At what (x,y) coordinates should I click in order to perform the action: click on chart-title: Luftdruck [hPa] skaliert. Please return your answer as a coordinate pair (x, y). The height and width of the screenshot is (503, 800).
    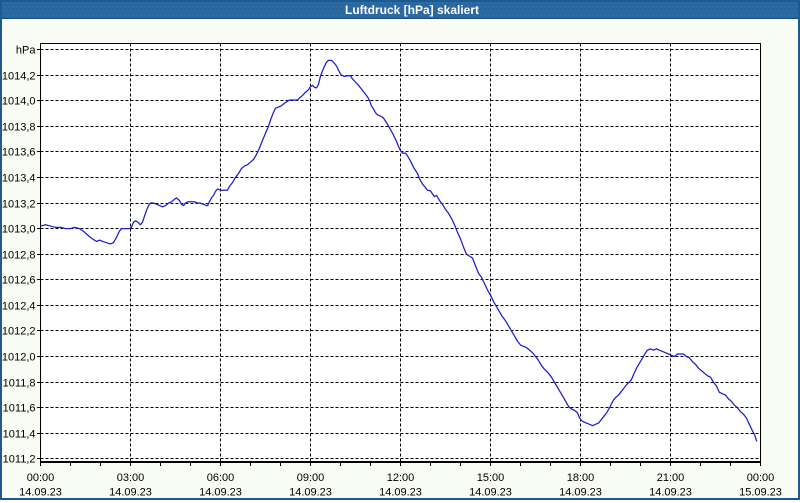
    Looking at the image, I should click on (412, 9).